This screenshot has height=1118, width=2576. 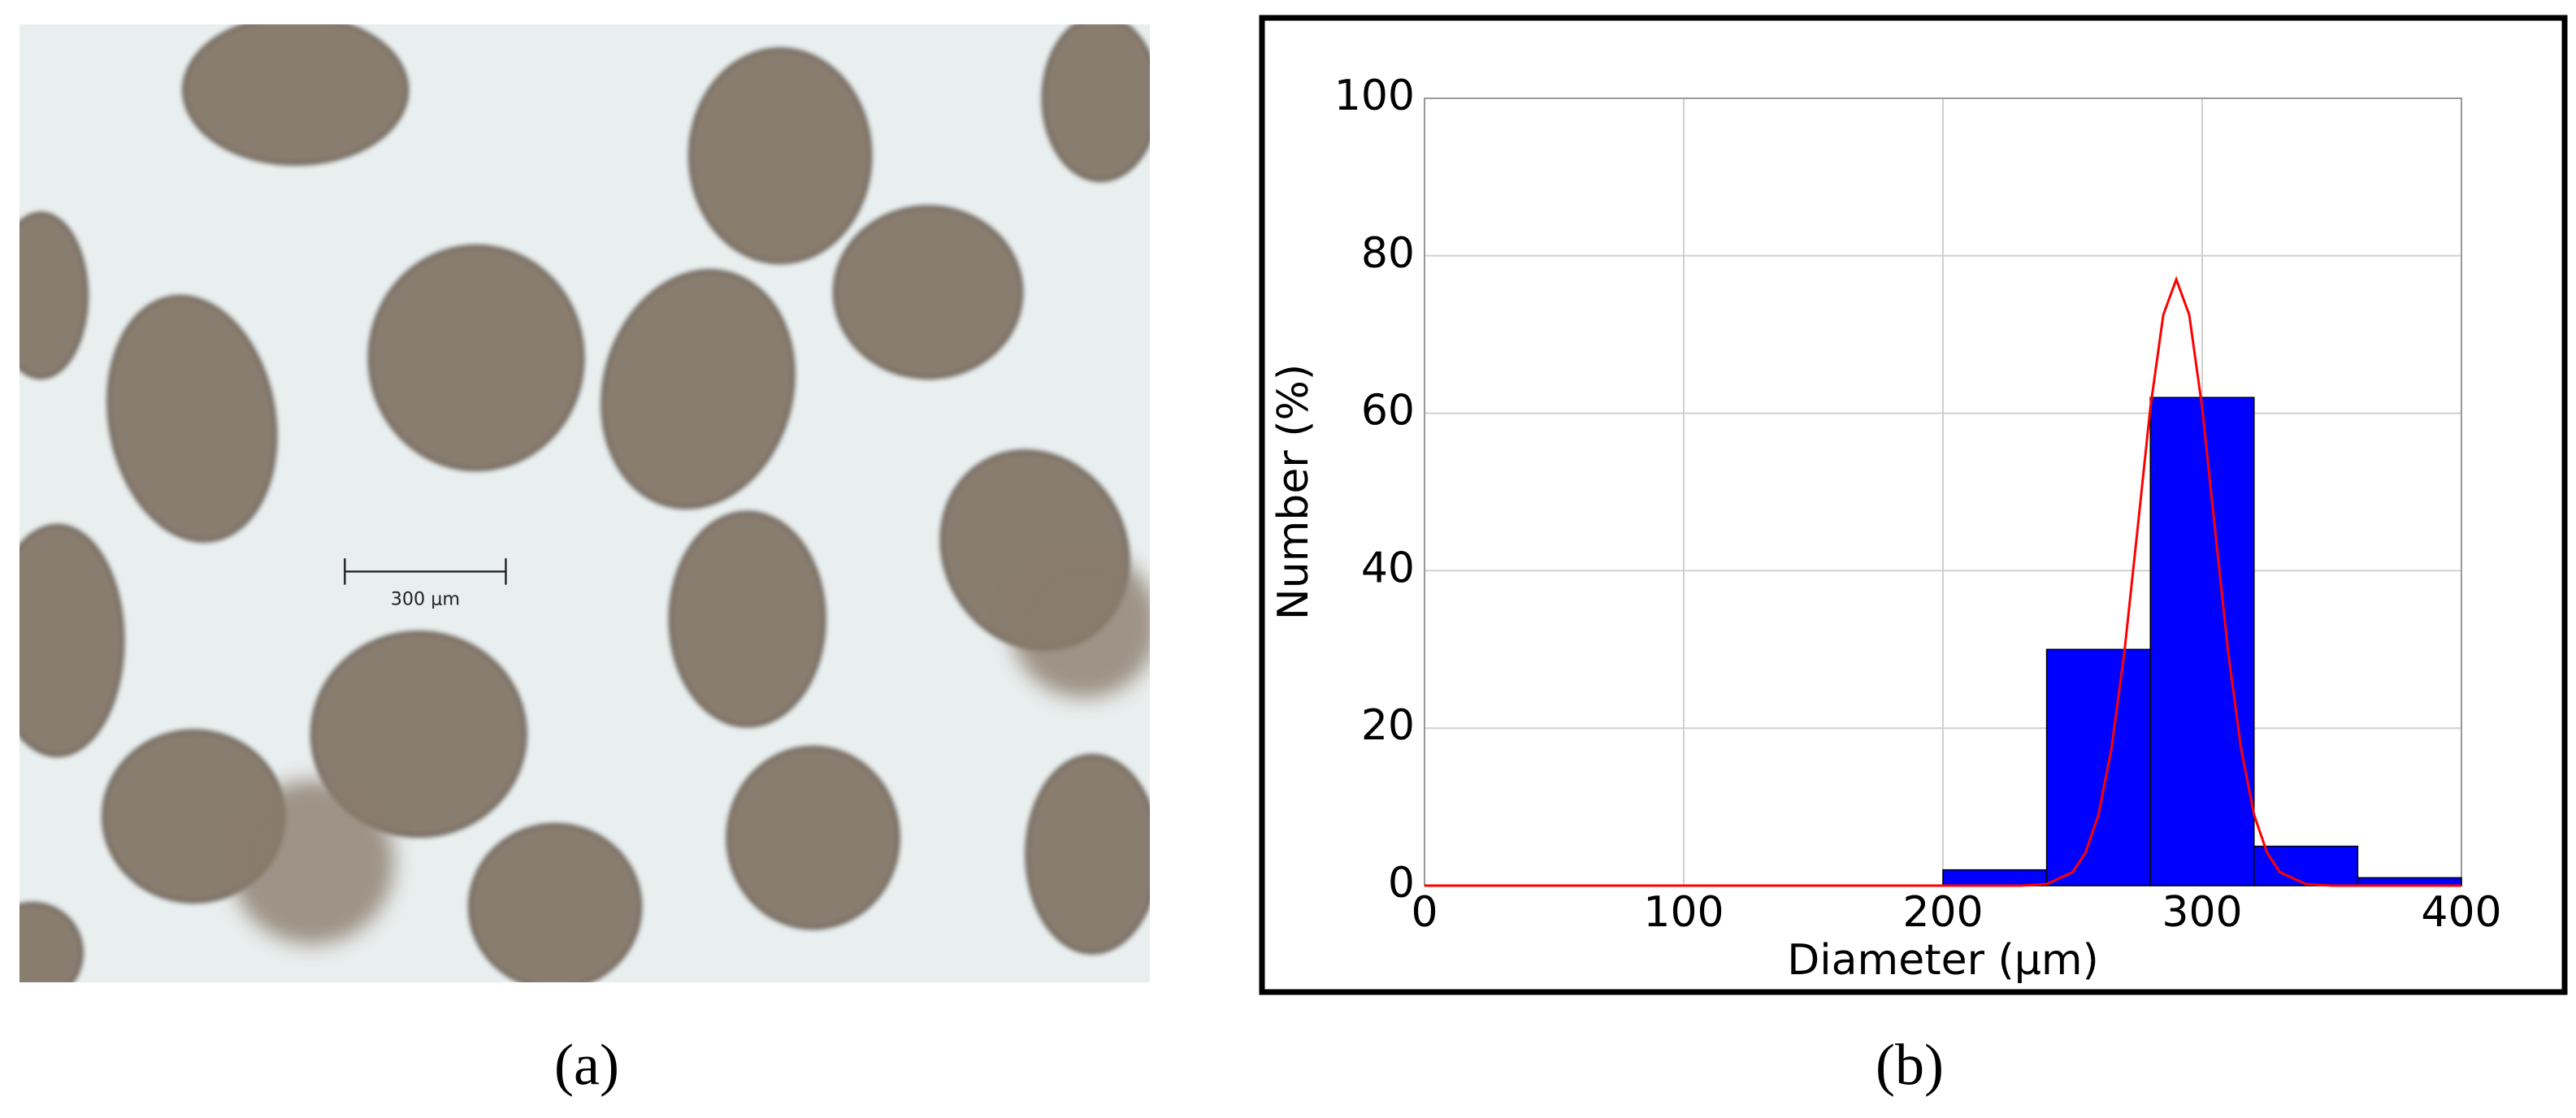 I want to click on x-tick-label: 100, so click(x=1683, y=912).